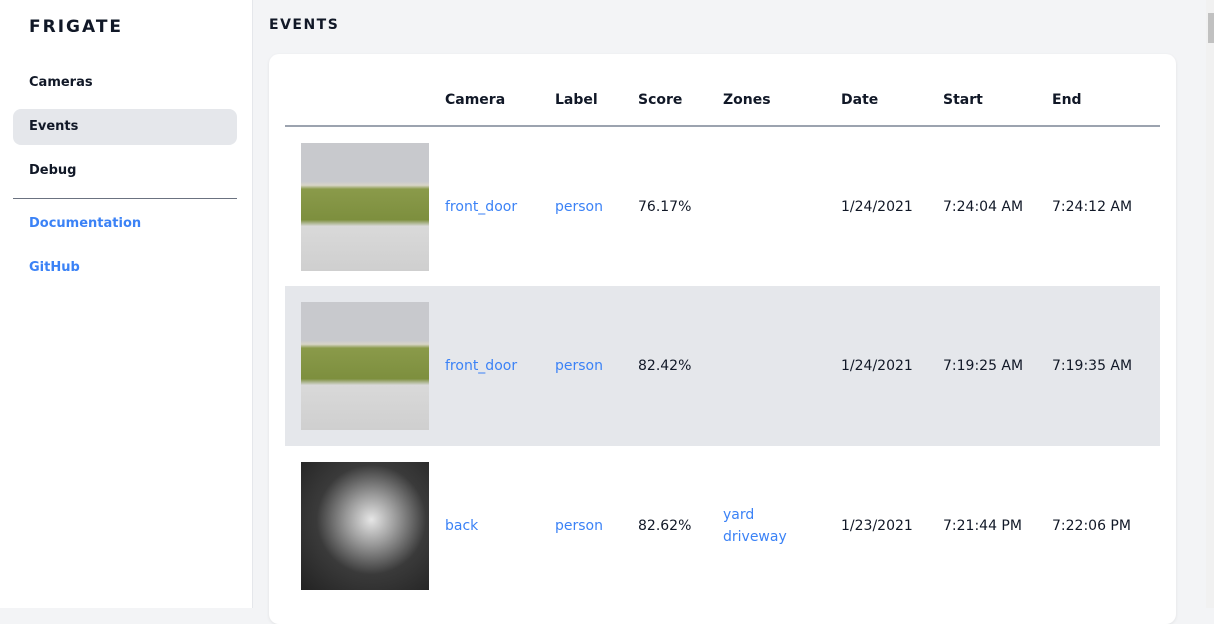 This screenshot has height=624, width=1214. What do you see at coordinates (53, 170) in the screenshot?
I see `sidebar-item-debug: Debug` at bounding box center [53, 170].